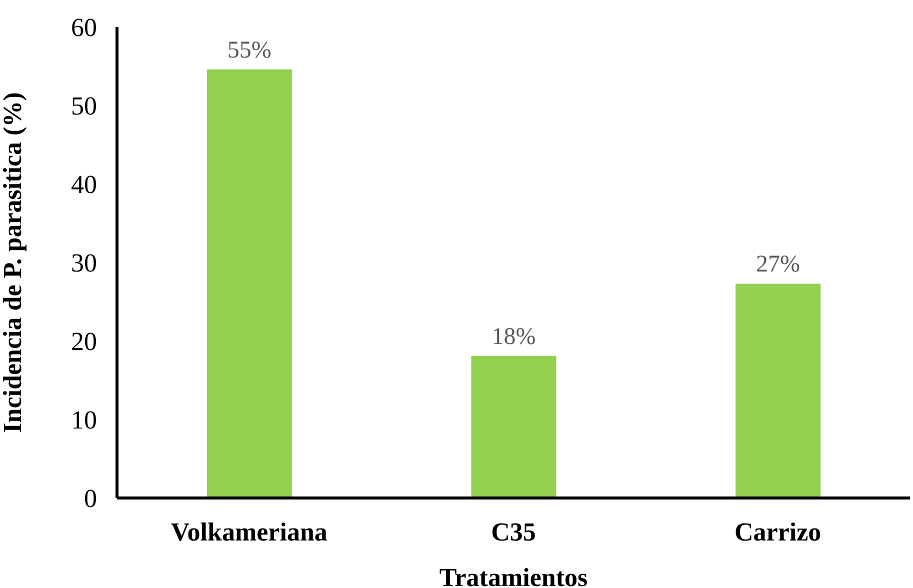 The height and width of the screenshot is (588, 913). I want to click on x-tick-label: Carrizo, so click(778, 531).